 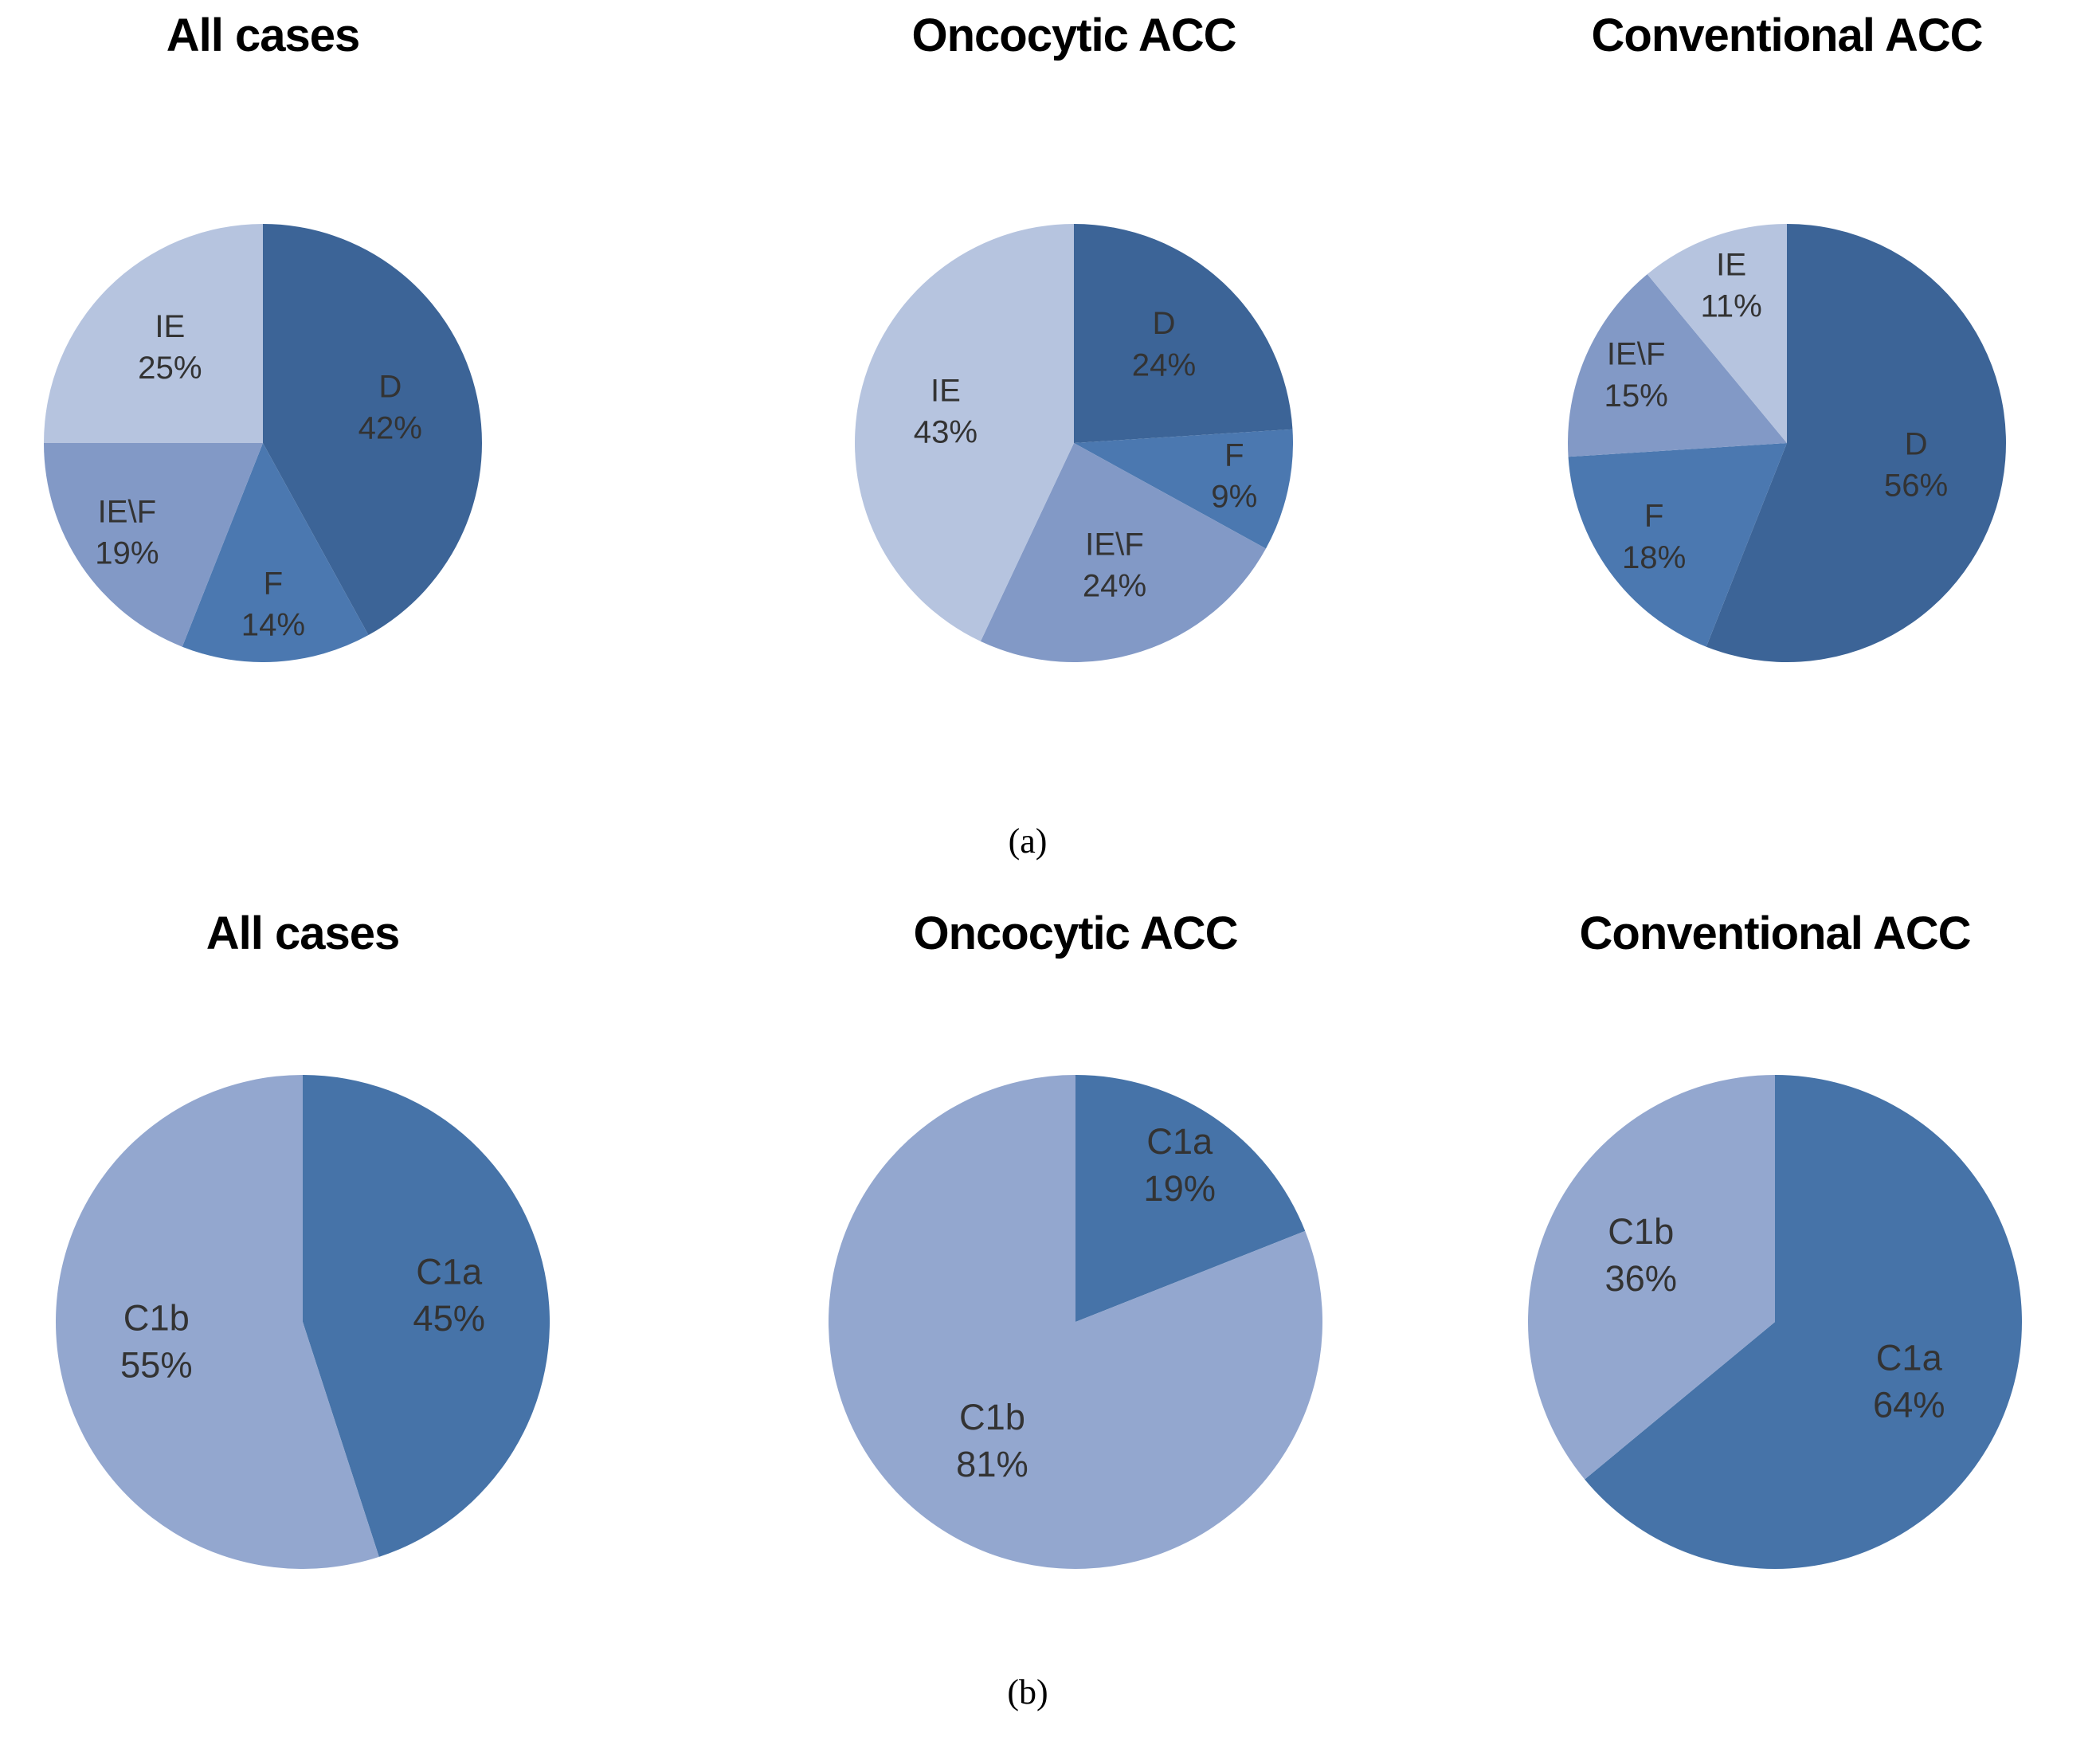 I want to click on pie-slice-label: C1a 45%, so click(x=449, y=1295).